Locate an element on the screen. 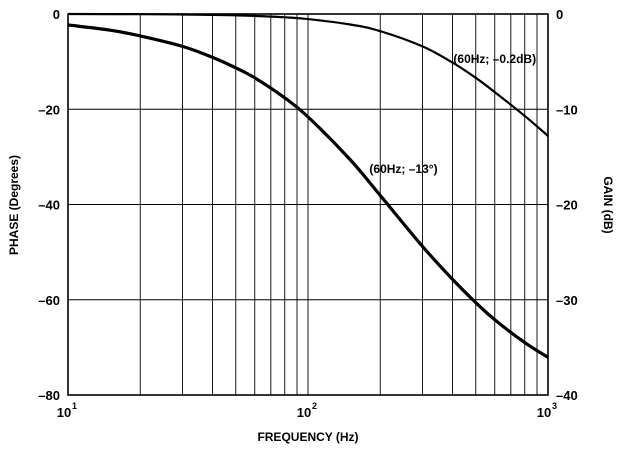 The height and width of the screenshot is (450, 617). left-y-tick-label: –60 is located at coordinates (49, 300).